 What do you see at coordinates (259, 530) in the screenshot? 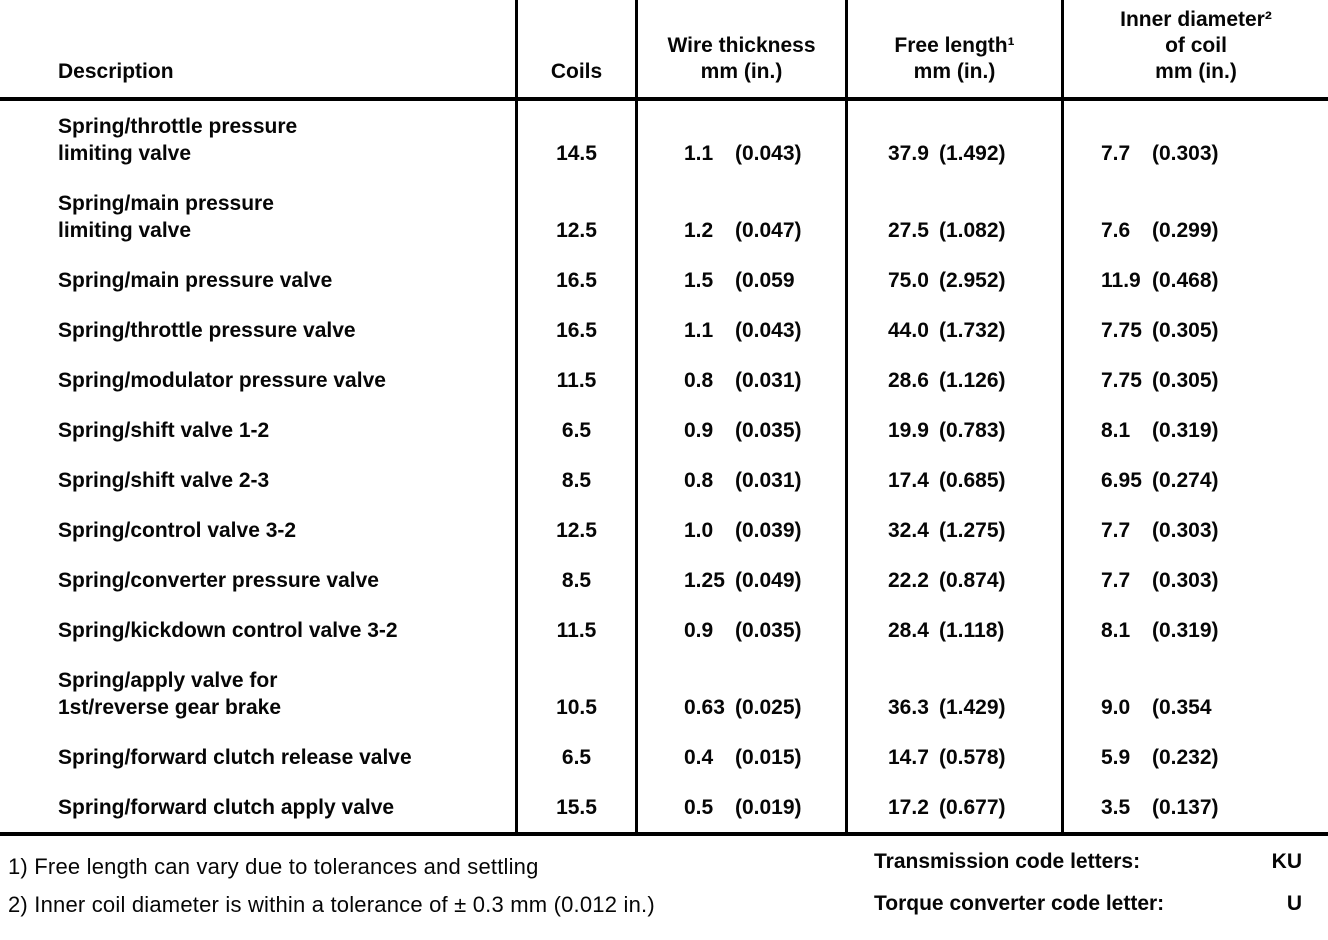
I see `cell-description: Spring/control valve 3-2` at bounding box center [259, 530].